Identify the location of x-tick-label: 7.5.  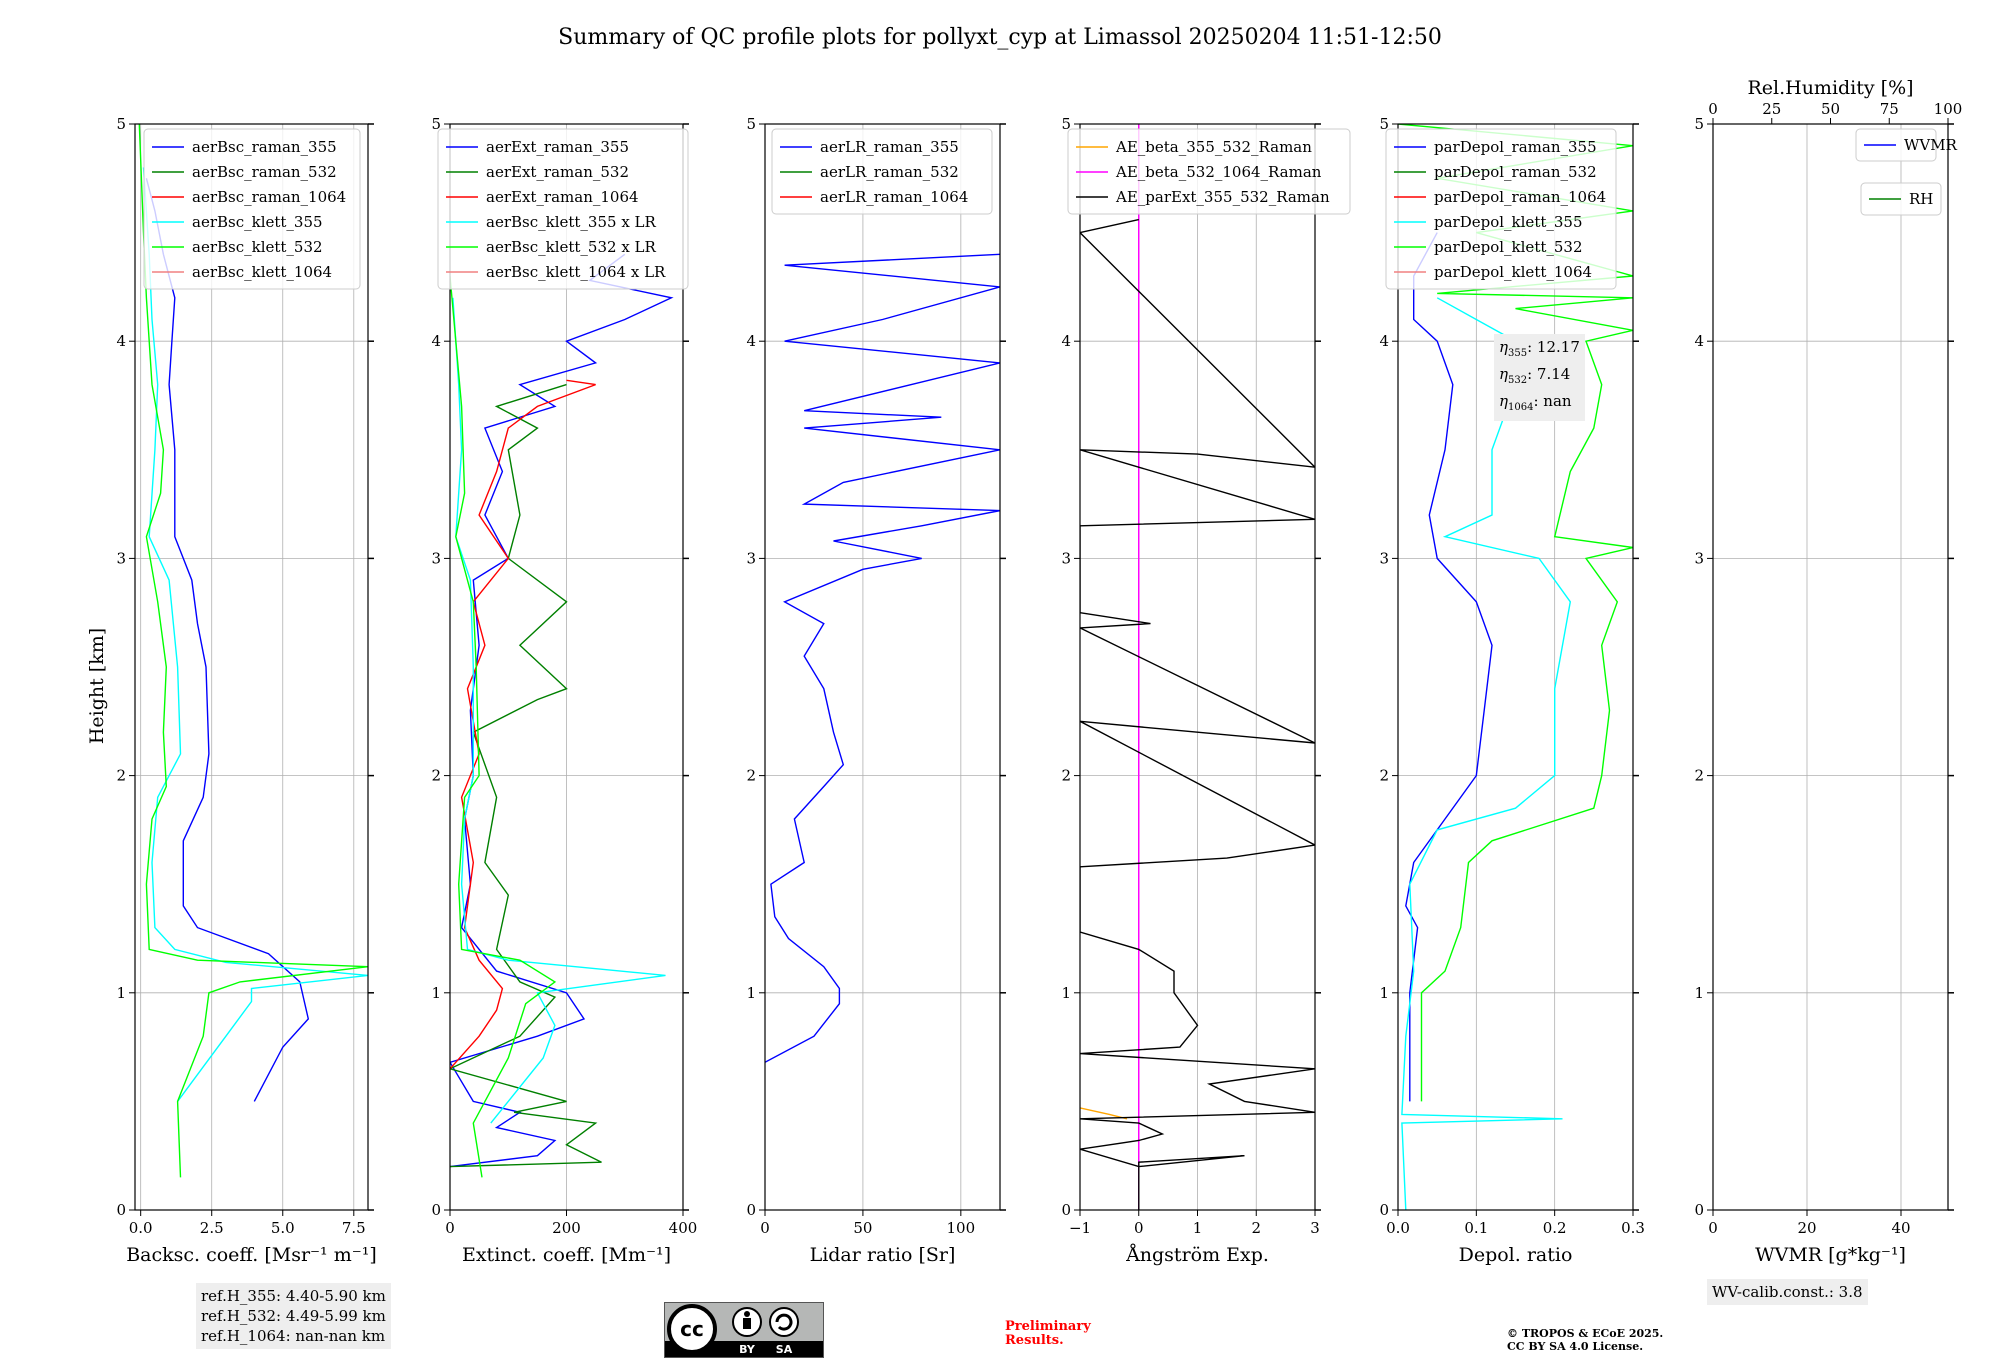
(354, 1228).